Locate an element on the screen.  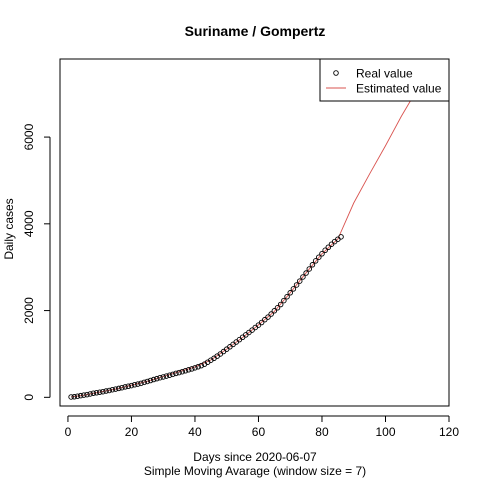
y-tick-label: 2000 is located at coordinates (29, 310).